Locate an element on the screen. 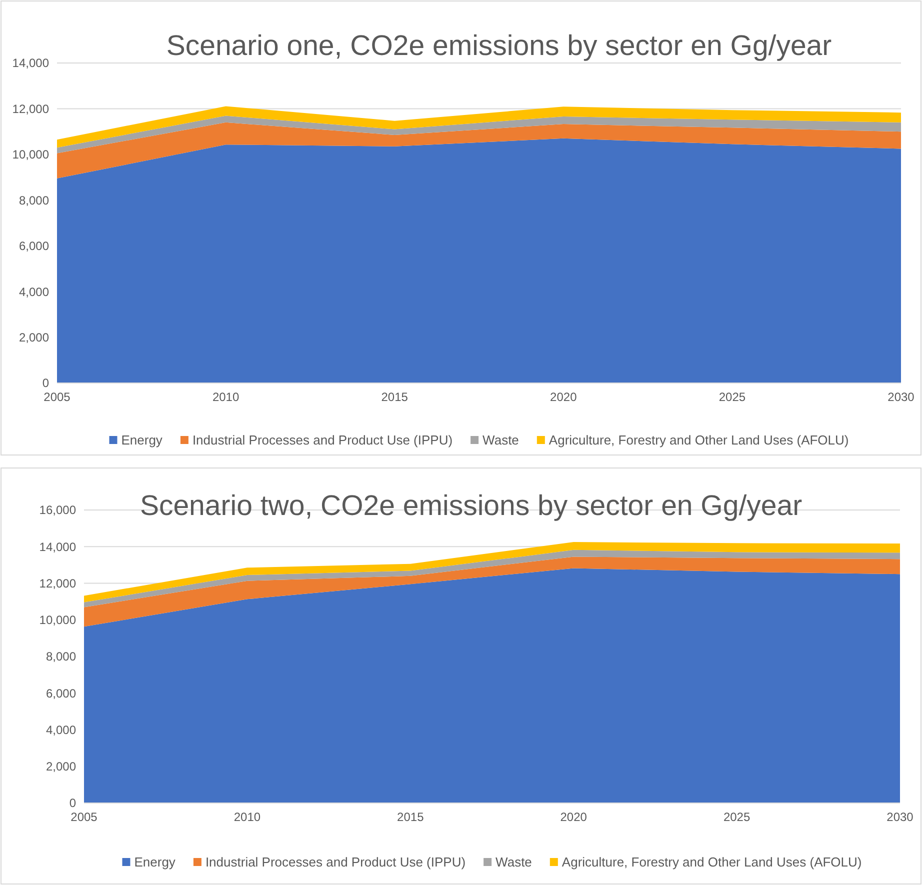 This screenshot has height=886, width=922. chart-title: Scenario two, CO2e emissions by sector en Gg/year is located at coordinates (471, 506).